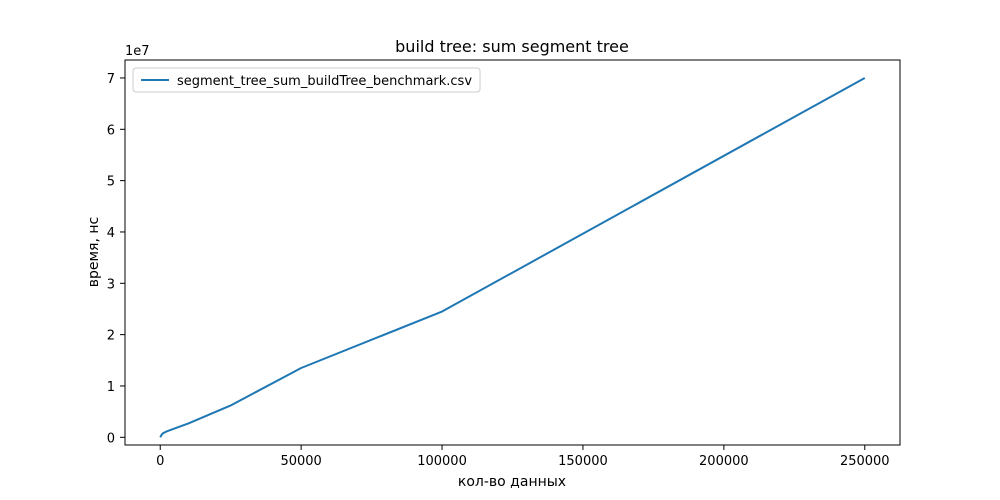  I want to click on y-axis: 0 1 2 3 4 5 6 7, so click(116, 259).